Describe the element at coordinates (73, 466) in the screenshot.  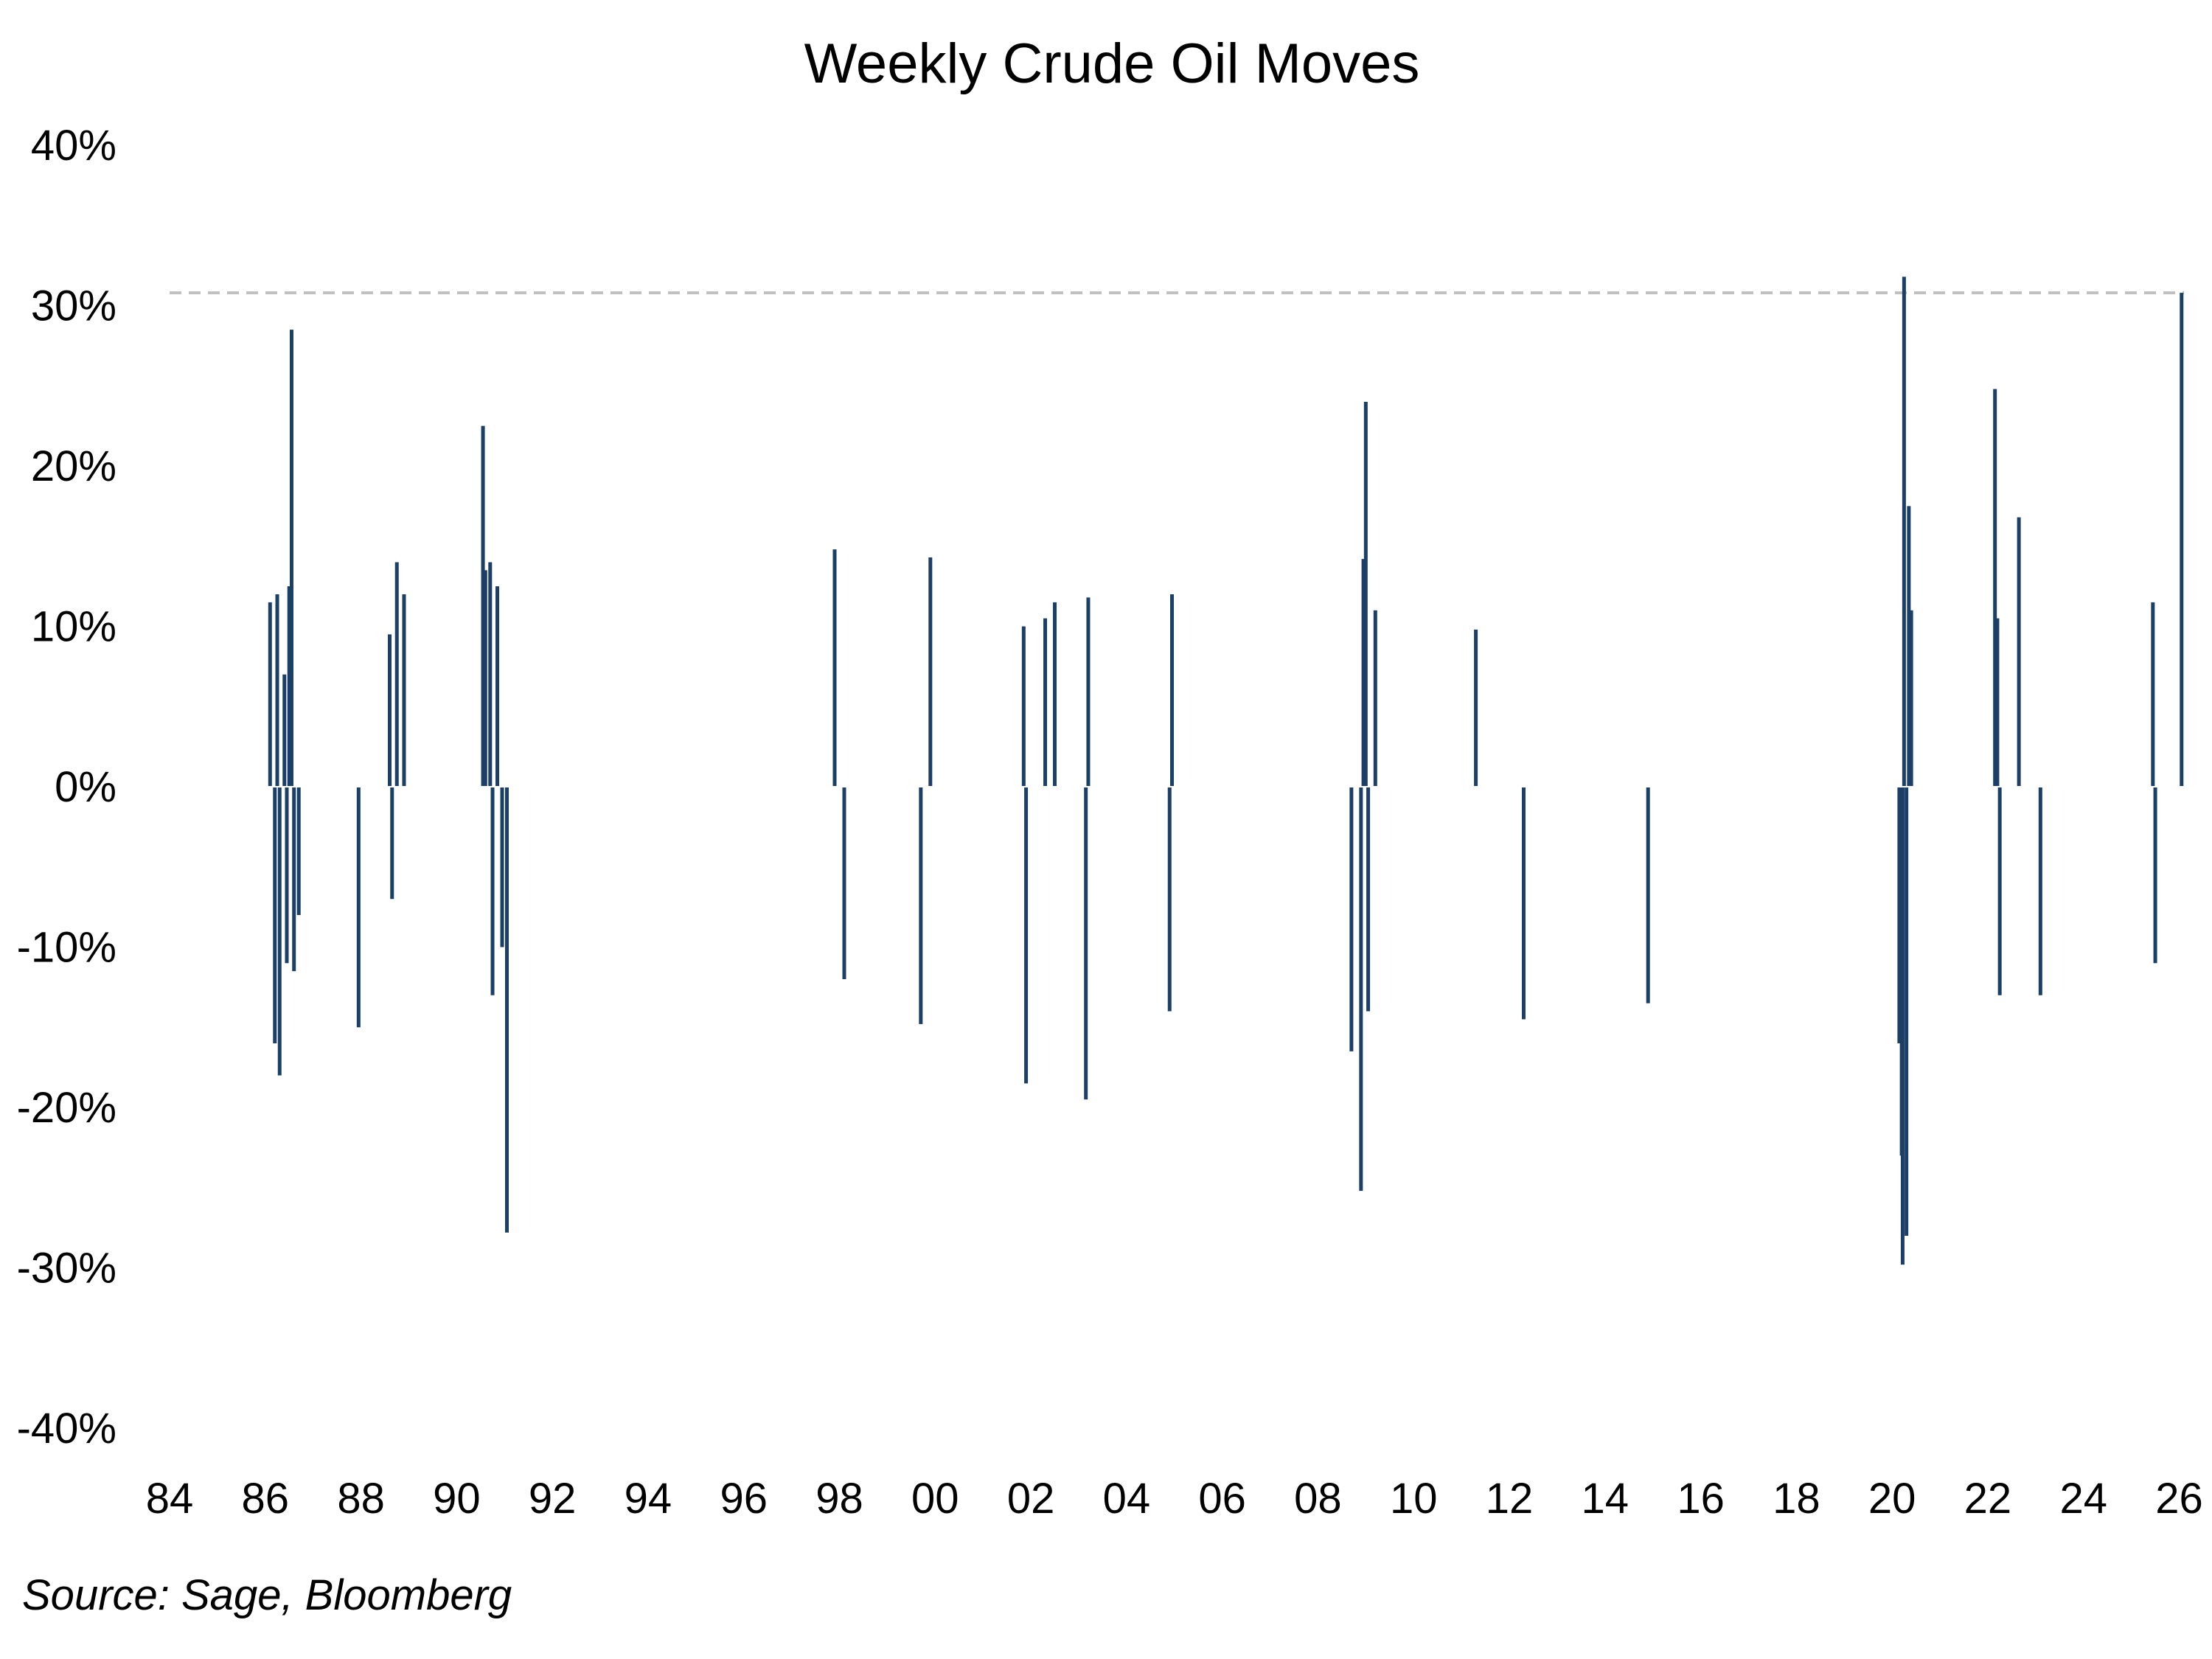
I see `y-tick-label: 20%` at that location.